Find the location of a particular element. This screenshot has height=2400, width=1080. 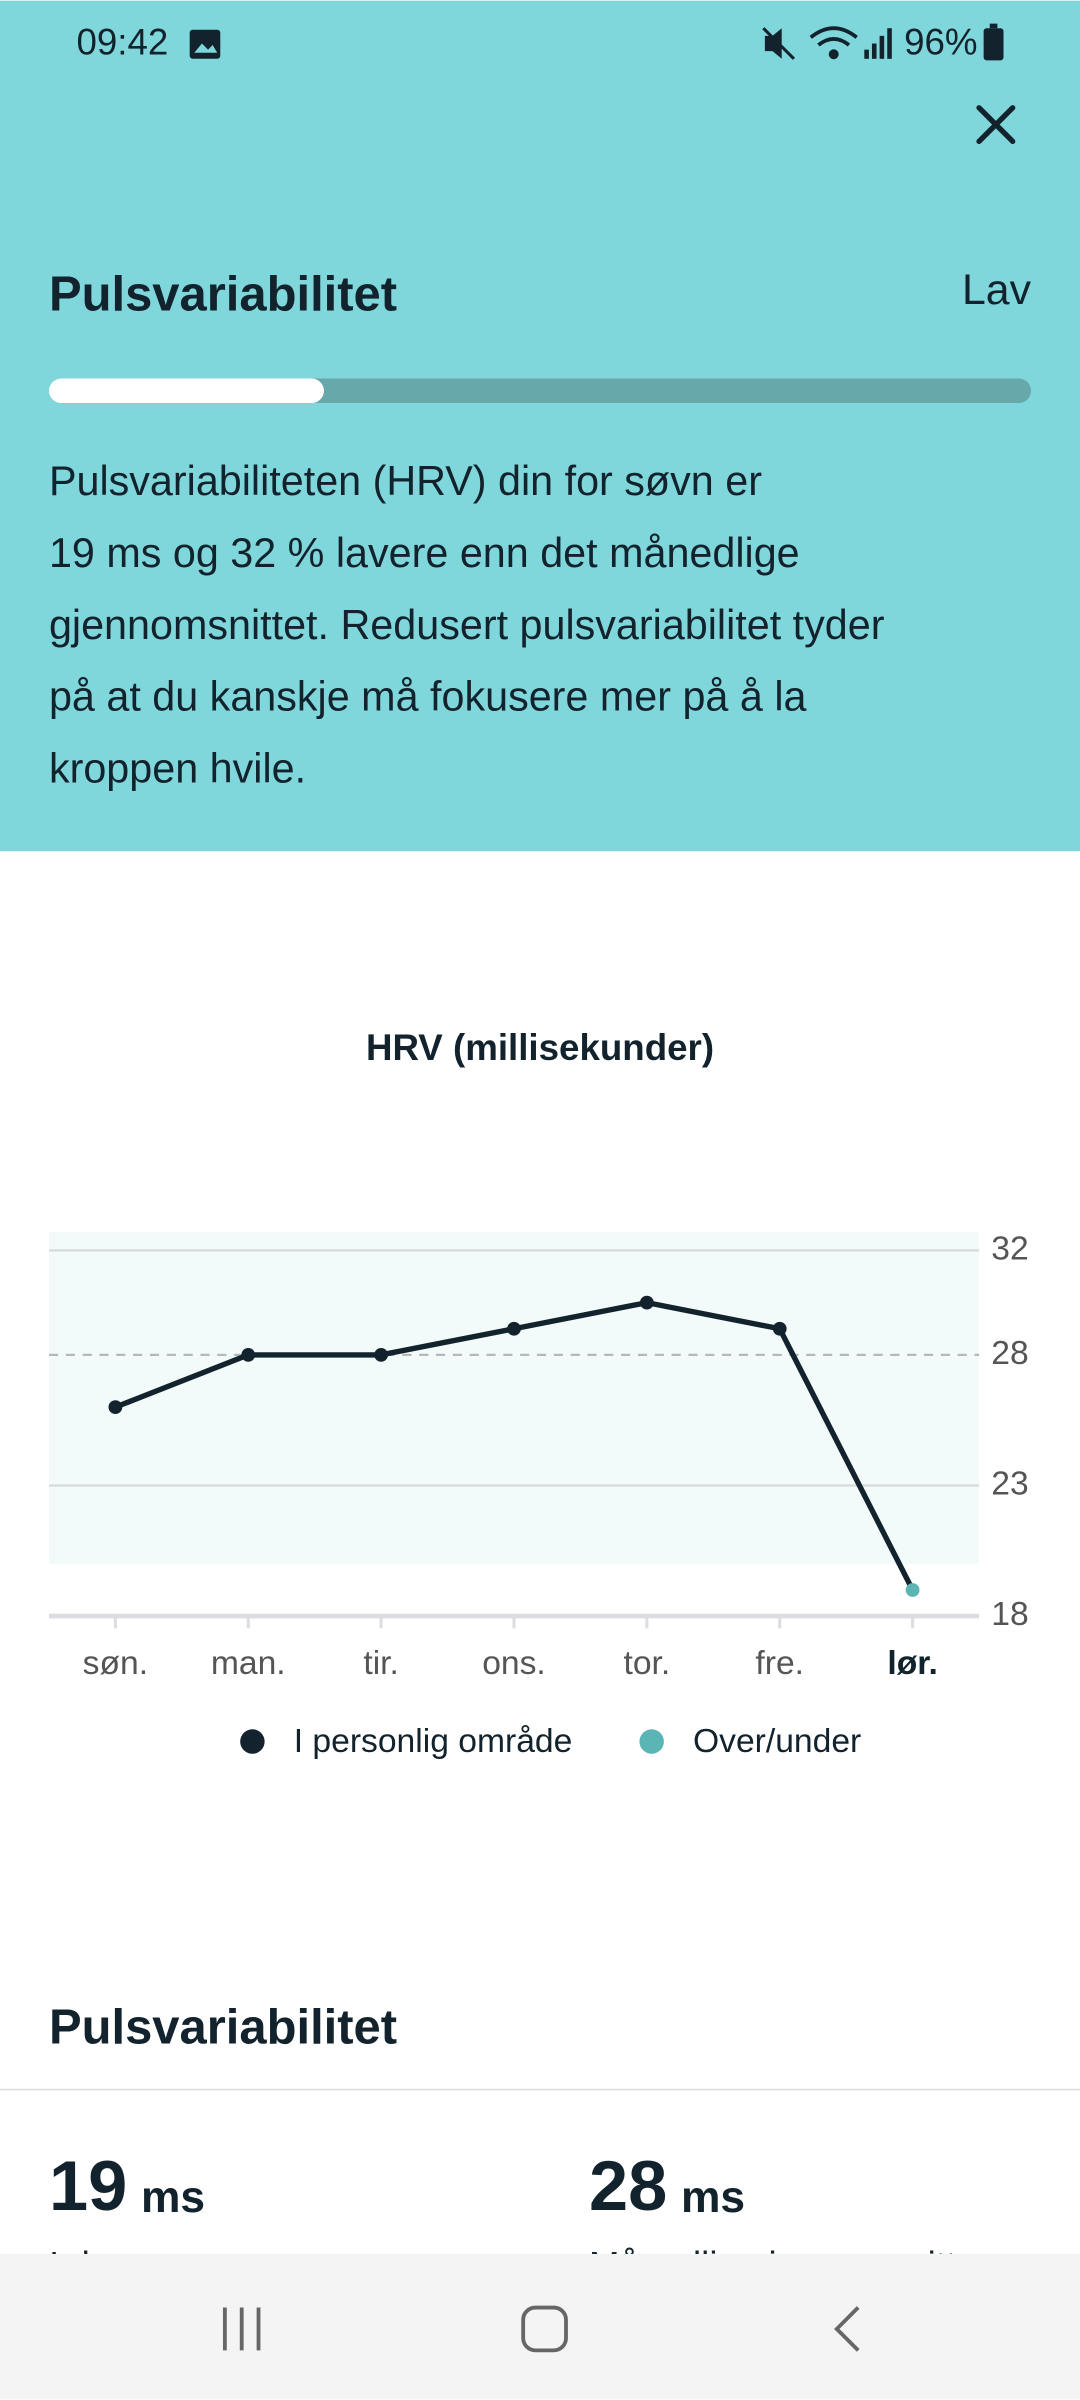

legend-label: Over/under is located at coordinates (777, 1741).